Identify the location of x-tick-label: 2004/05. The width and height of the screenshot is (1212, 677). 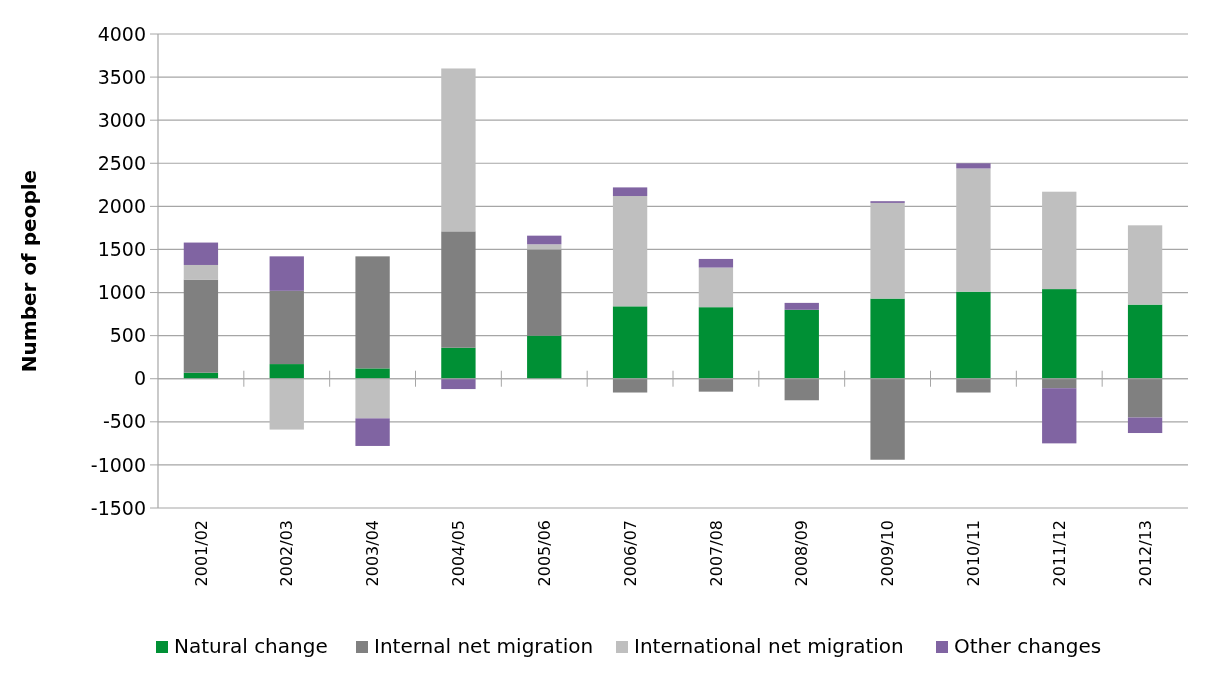
(459, 553).